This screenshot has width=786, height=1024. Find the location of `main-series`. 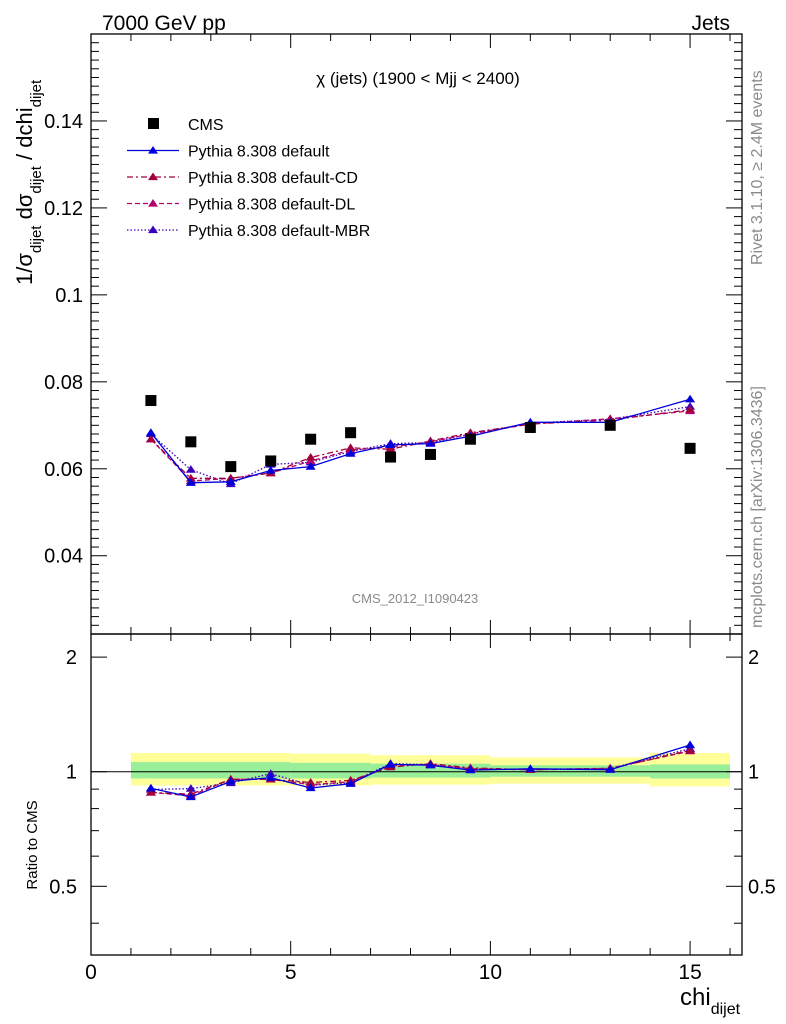

main-series is located at coordinates (420, 441).